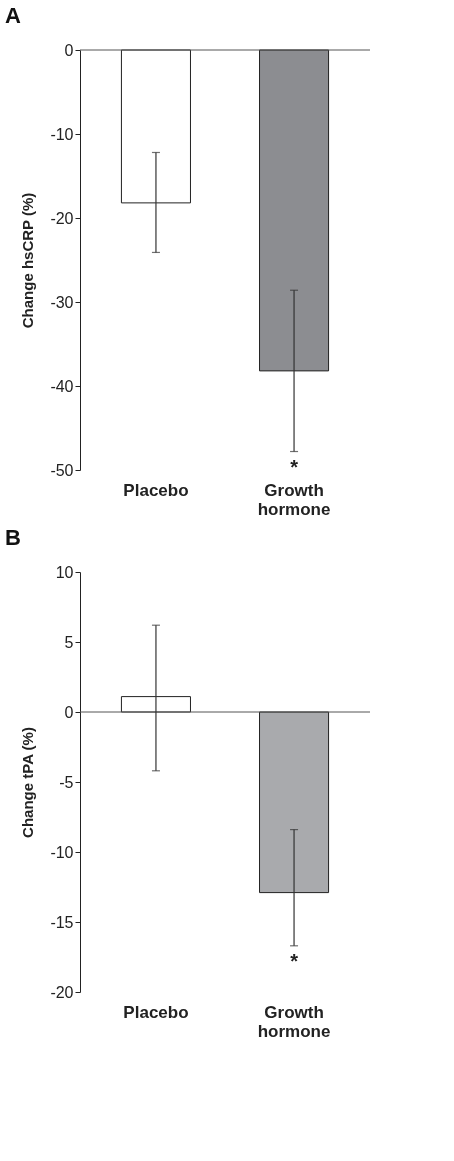  What do you see at coordinates (13, 537) in the screenshot?
I see `chart-title: B` at bounding box center [13, 537].